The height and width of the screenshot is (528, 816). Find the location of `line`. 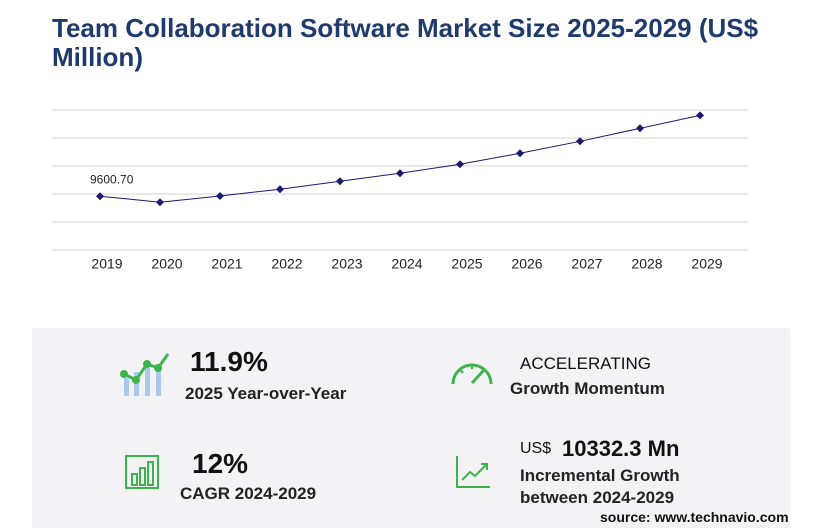

line is located at coordinates (400, 158).